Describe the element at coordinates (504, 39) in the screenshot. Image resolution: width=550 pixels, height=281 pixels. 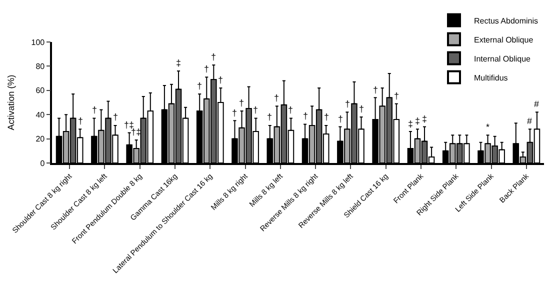
I see `legend-label: External Oblique` at that location.